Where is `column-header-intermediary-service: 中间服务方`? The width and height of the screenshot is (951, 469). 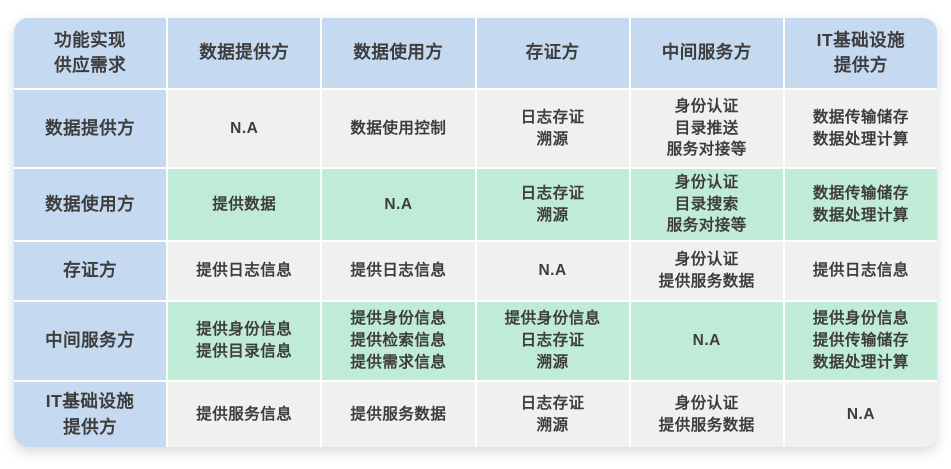
column-header-intermediary-service: 中间服务方 is located at coordinates (706, 53).